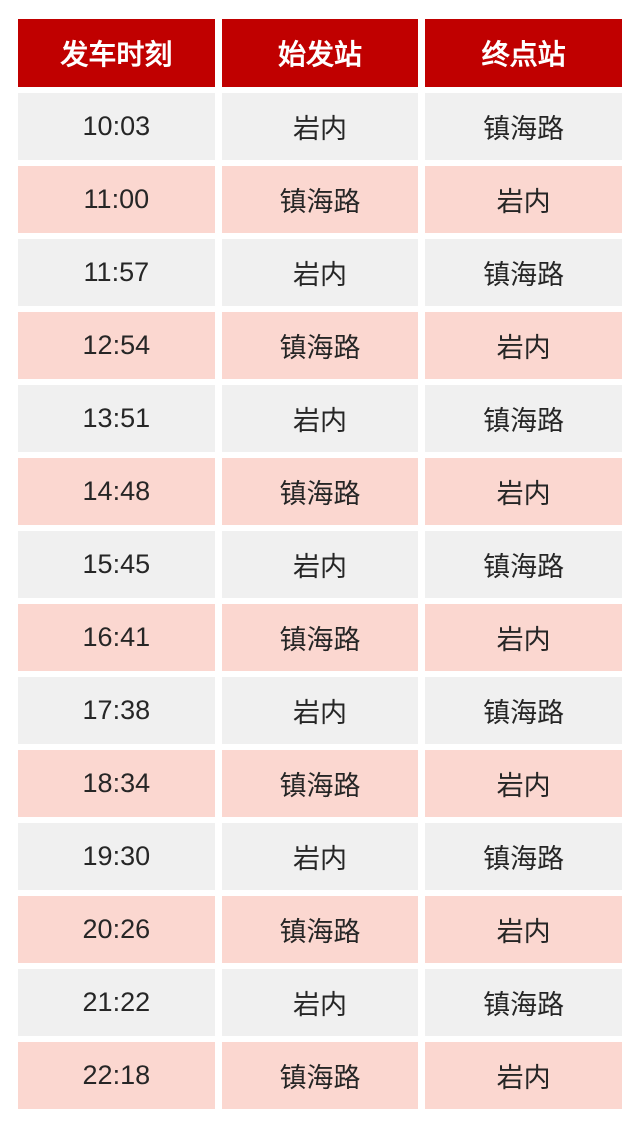  What do you see at coordinates (116, 272) in the screenshot?
I see `cell-departure-time: 11:57` at bounding box center [116, 272].